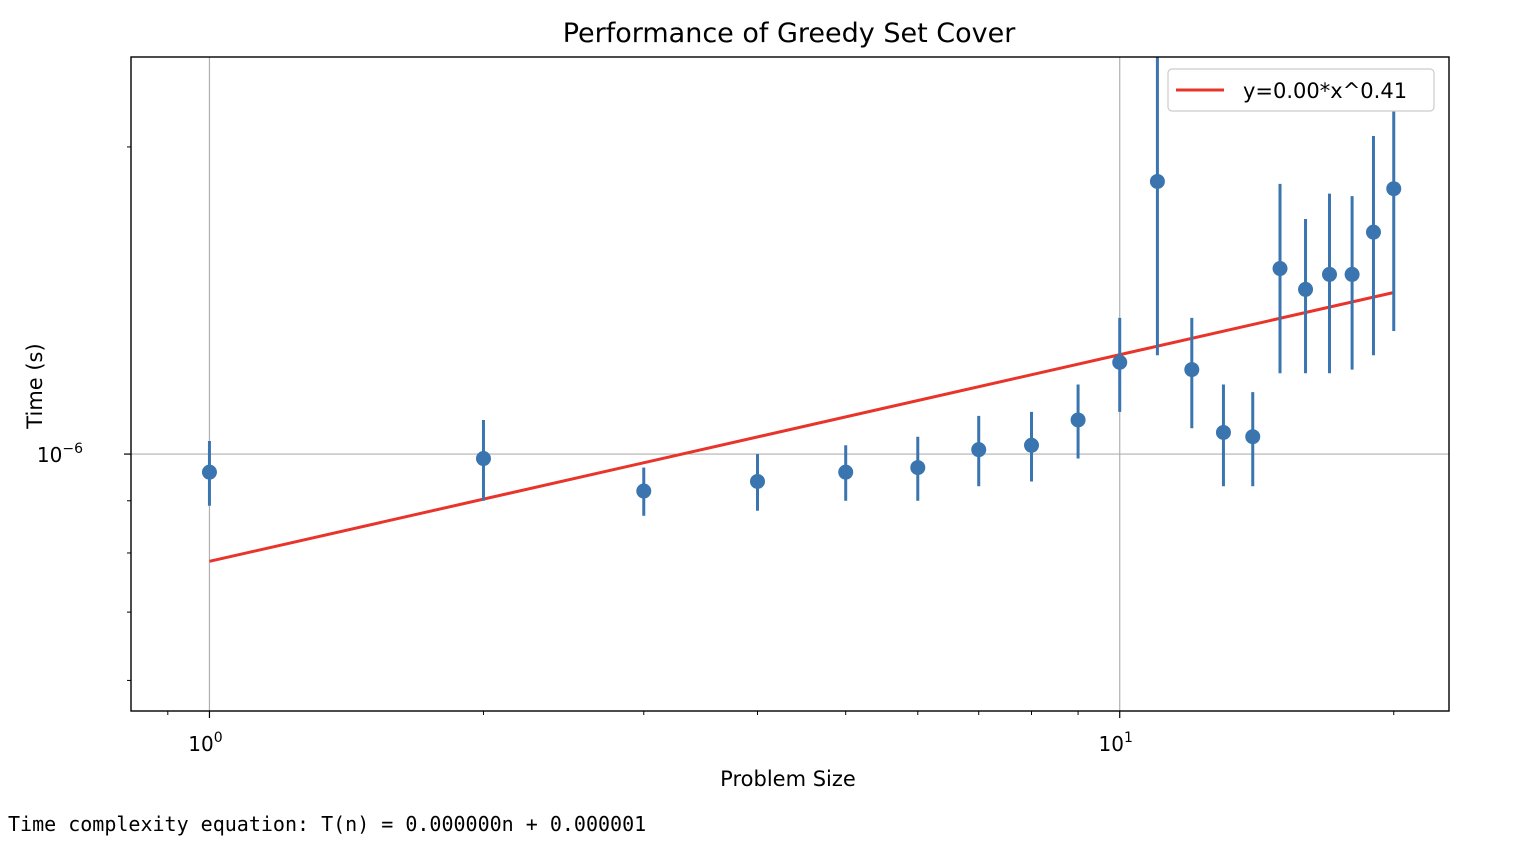 The image size is (1514, 852). I want to click on y-axis-label: Time (s), so click(35, 386).